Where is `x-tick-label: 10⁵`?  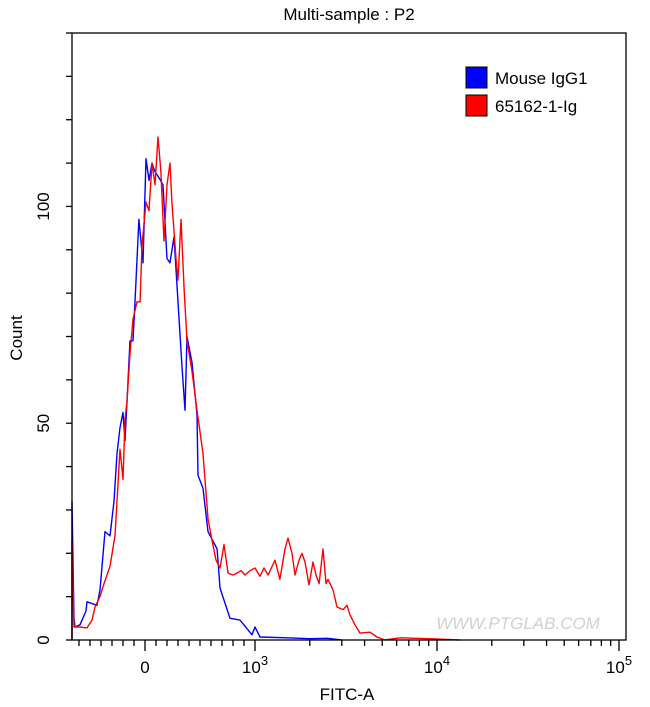
x-tick-label: 10⁵ is located at coordinates (619, 665).